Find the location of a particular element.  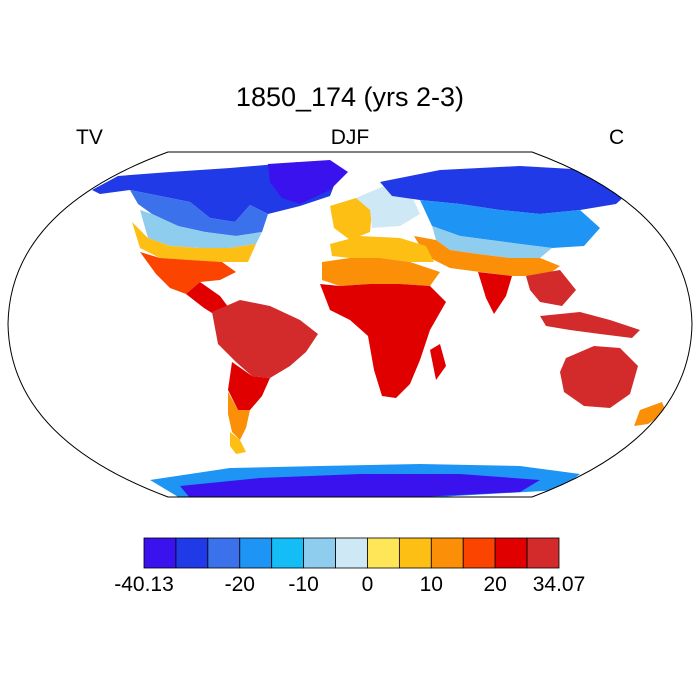

season-label: DJF is located at coordinates (350, 137).